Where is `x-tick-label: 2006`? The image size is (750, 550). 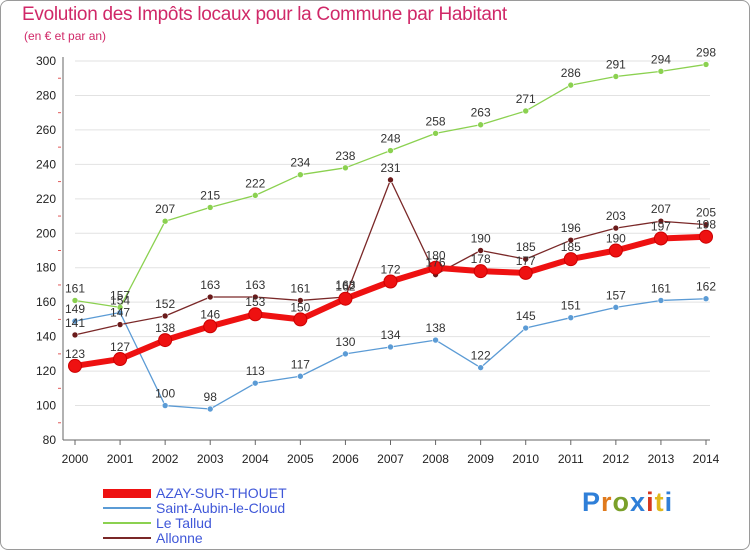 x-tick-label: 2006 is located at coordinates (345, 459).